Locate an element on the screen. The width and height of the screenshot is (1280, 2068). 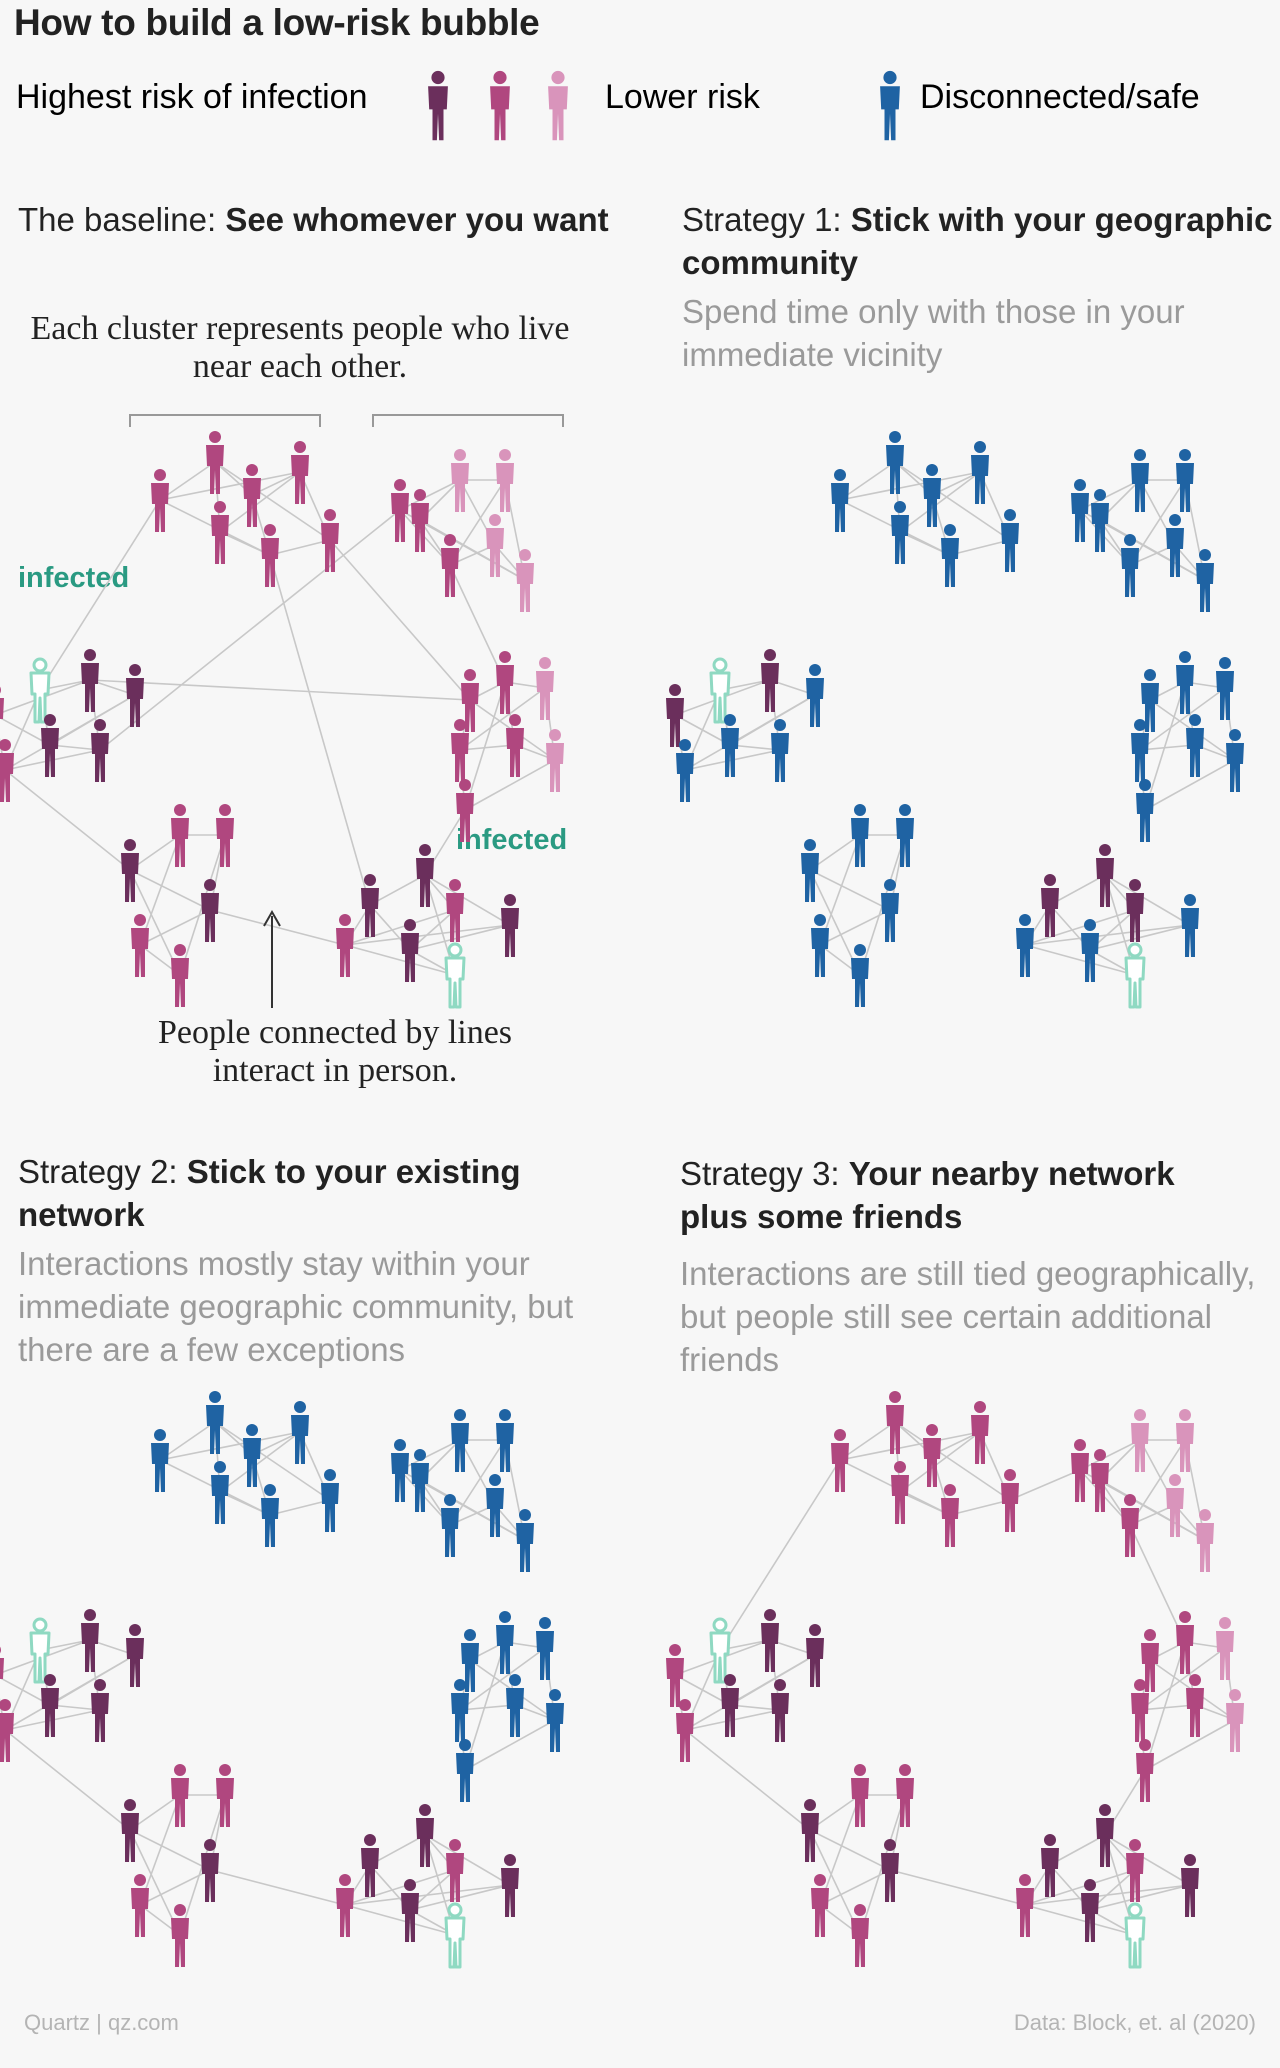
footer-source-right: Data: Block, et. al (2020) is located at coordinates (1134, 2022).